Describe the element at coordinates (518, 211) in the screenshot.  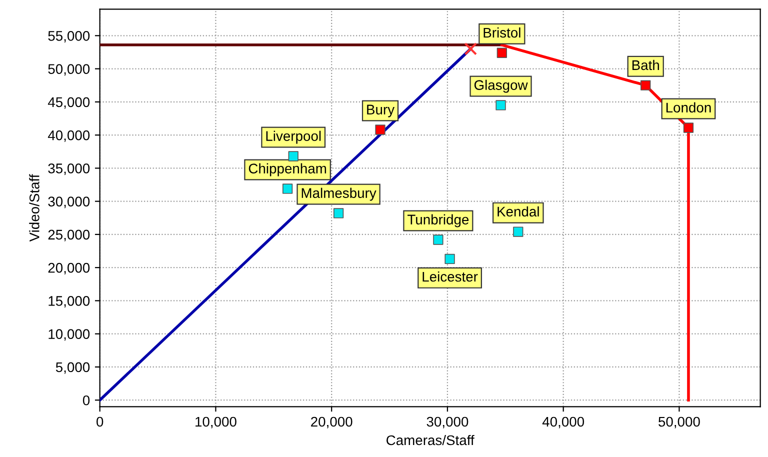
I see `annotation: Kendal` at that location.